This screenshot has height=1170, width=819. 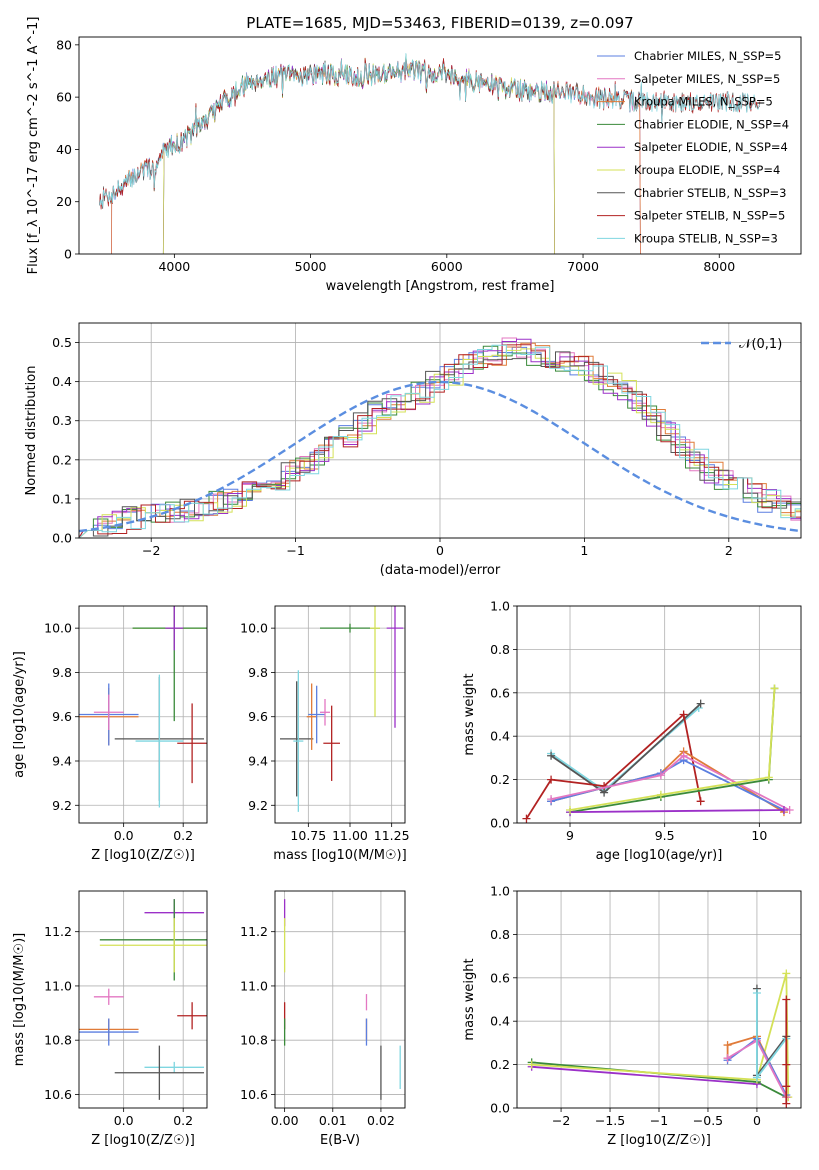 What do you see at coordinates (64, 149) in the screenshot?
I see `y-tick-label: 40` at bounding box center [64, 149].